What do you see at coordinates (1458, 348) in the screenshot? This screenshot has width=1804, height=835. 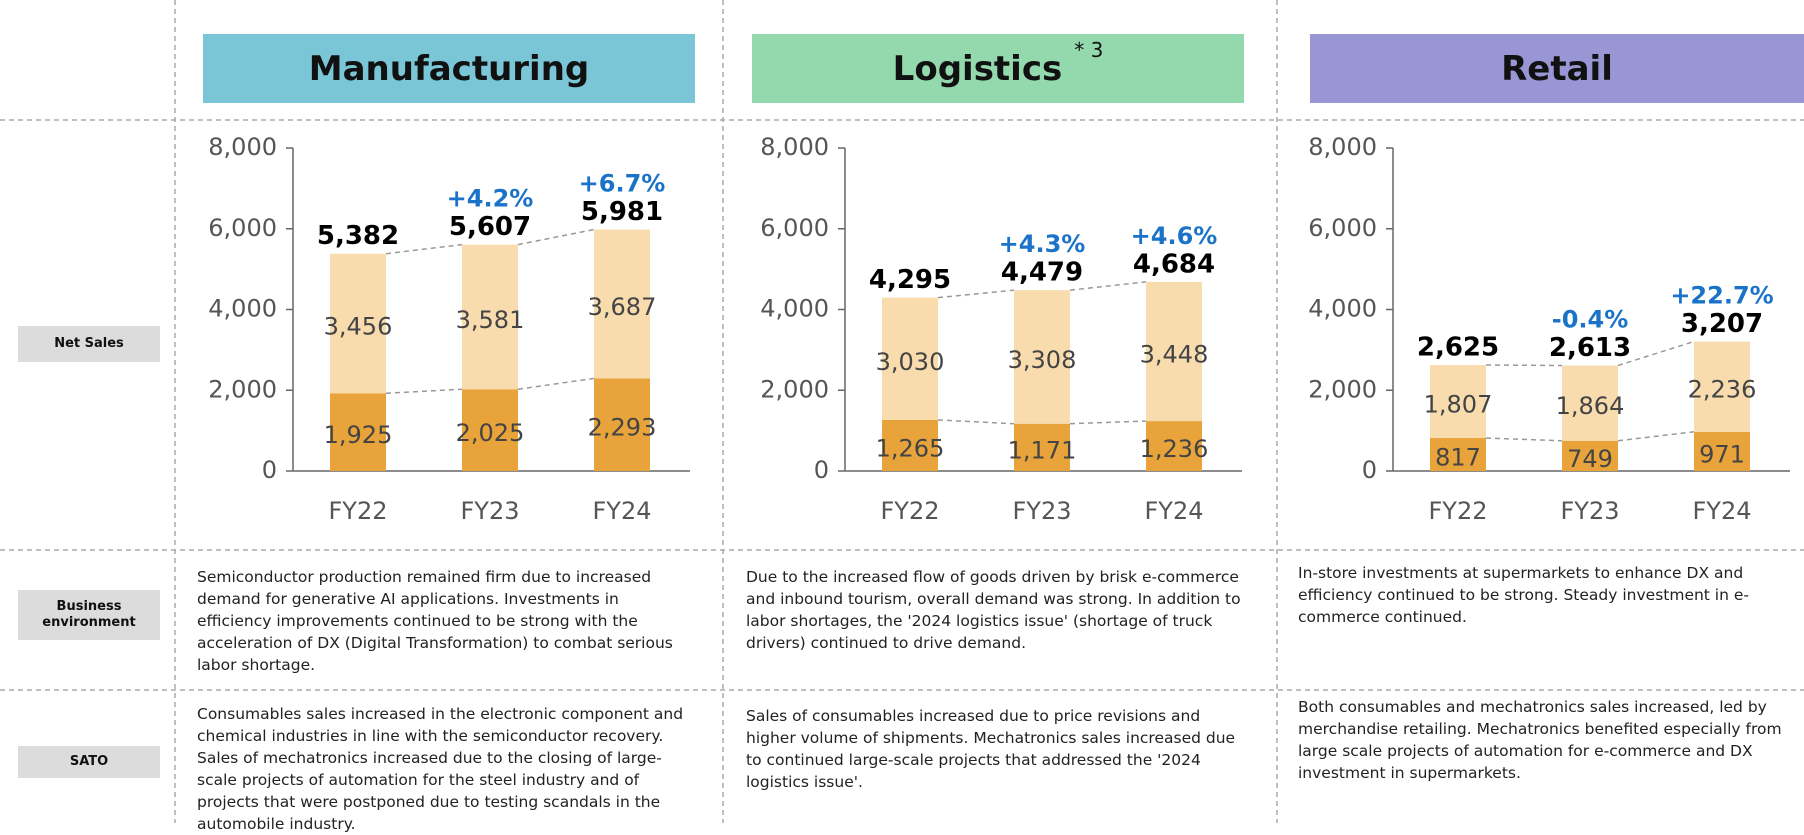 I see `total-label: 2,625` at bounding box center [1458, 348].